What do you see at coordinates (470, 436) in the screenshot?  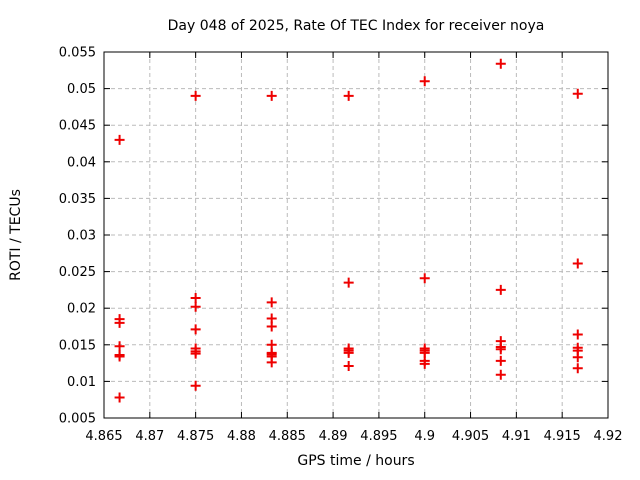 I see `x-tick-label: 4.905` at bounding box center [470, 436].